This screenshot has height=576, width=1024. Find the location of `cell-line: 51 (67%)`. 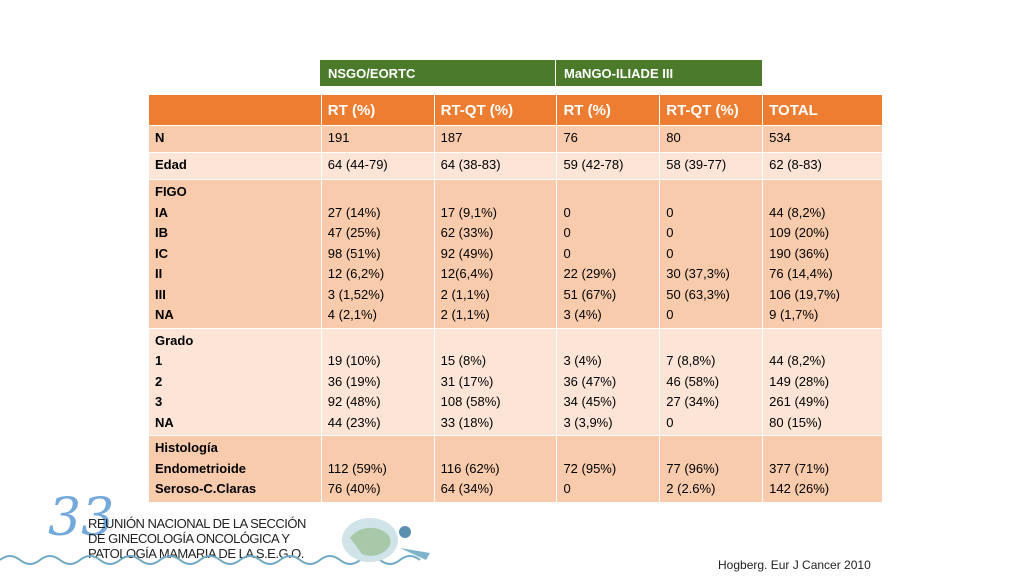

cell-line: 51 (67%) is located at coordinates (590, 294).